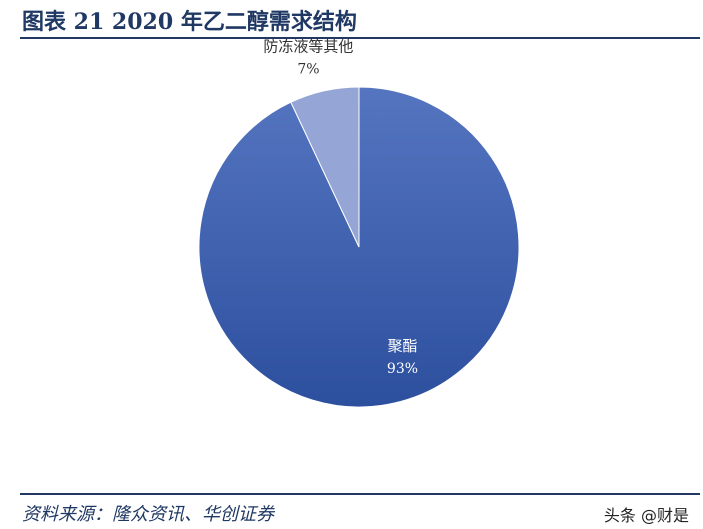 This screenshot has width=703, height=529. I want to click on chart-title: 图表 21 2020 年乙二醇需求结构, so click(189, 22).